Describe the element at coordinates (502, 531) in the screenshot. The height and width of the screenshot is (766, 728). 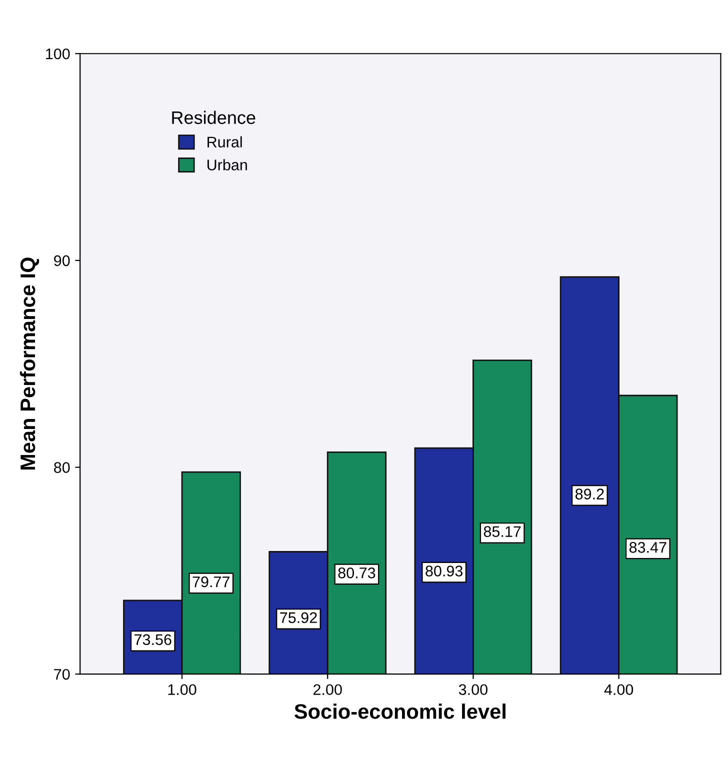
I see `data-label: 85.17` at that location.